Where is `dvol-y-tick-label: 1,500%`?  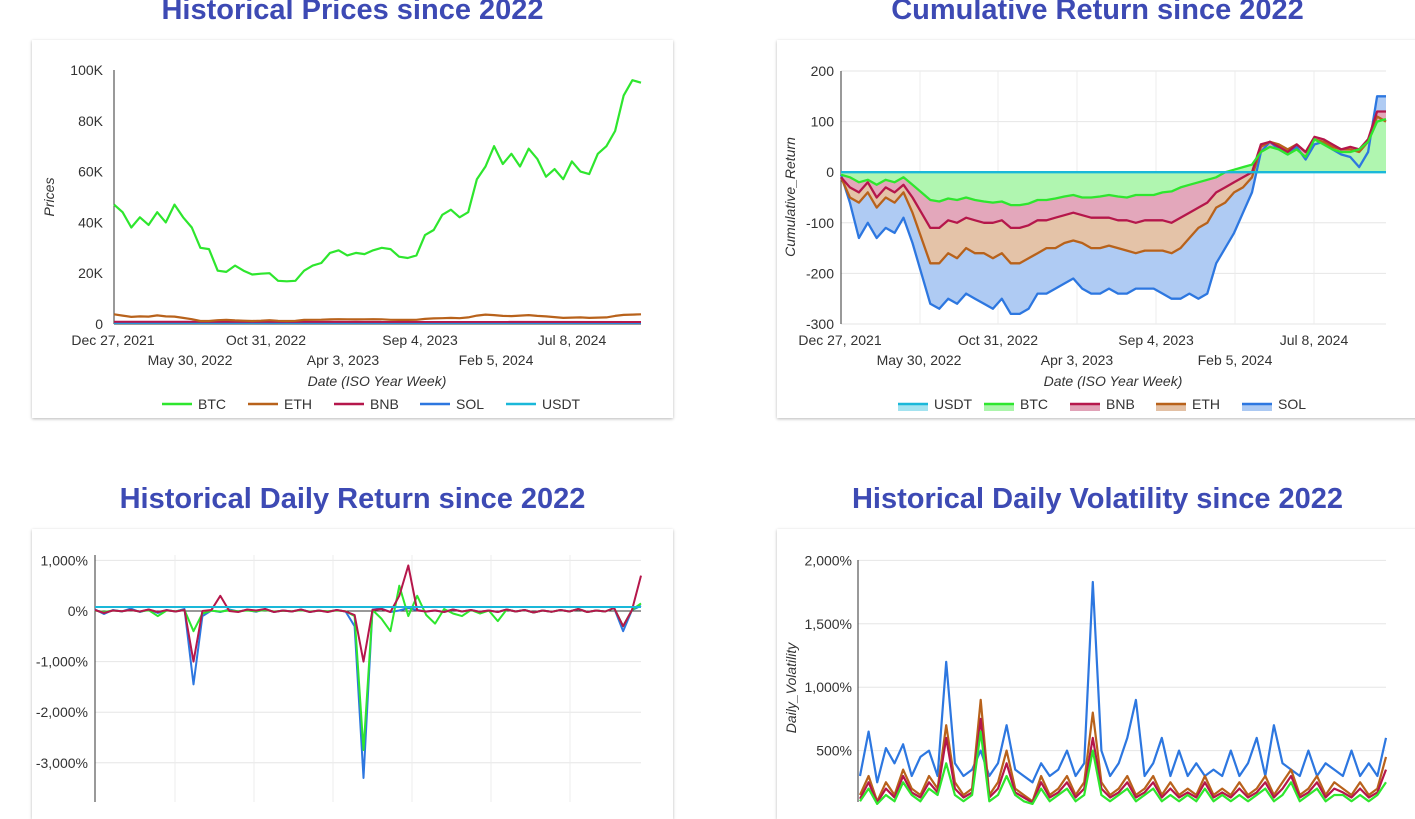 dvol-y-tick-label: 1,500% is located at coordinates (828, 624).